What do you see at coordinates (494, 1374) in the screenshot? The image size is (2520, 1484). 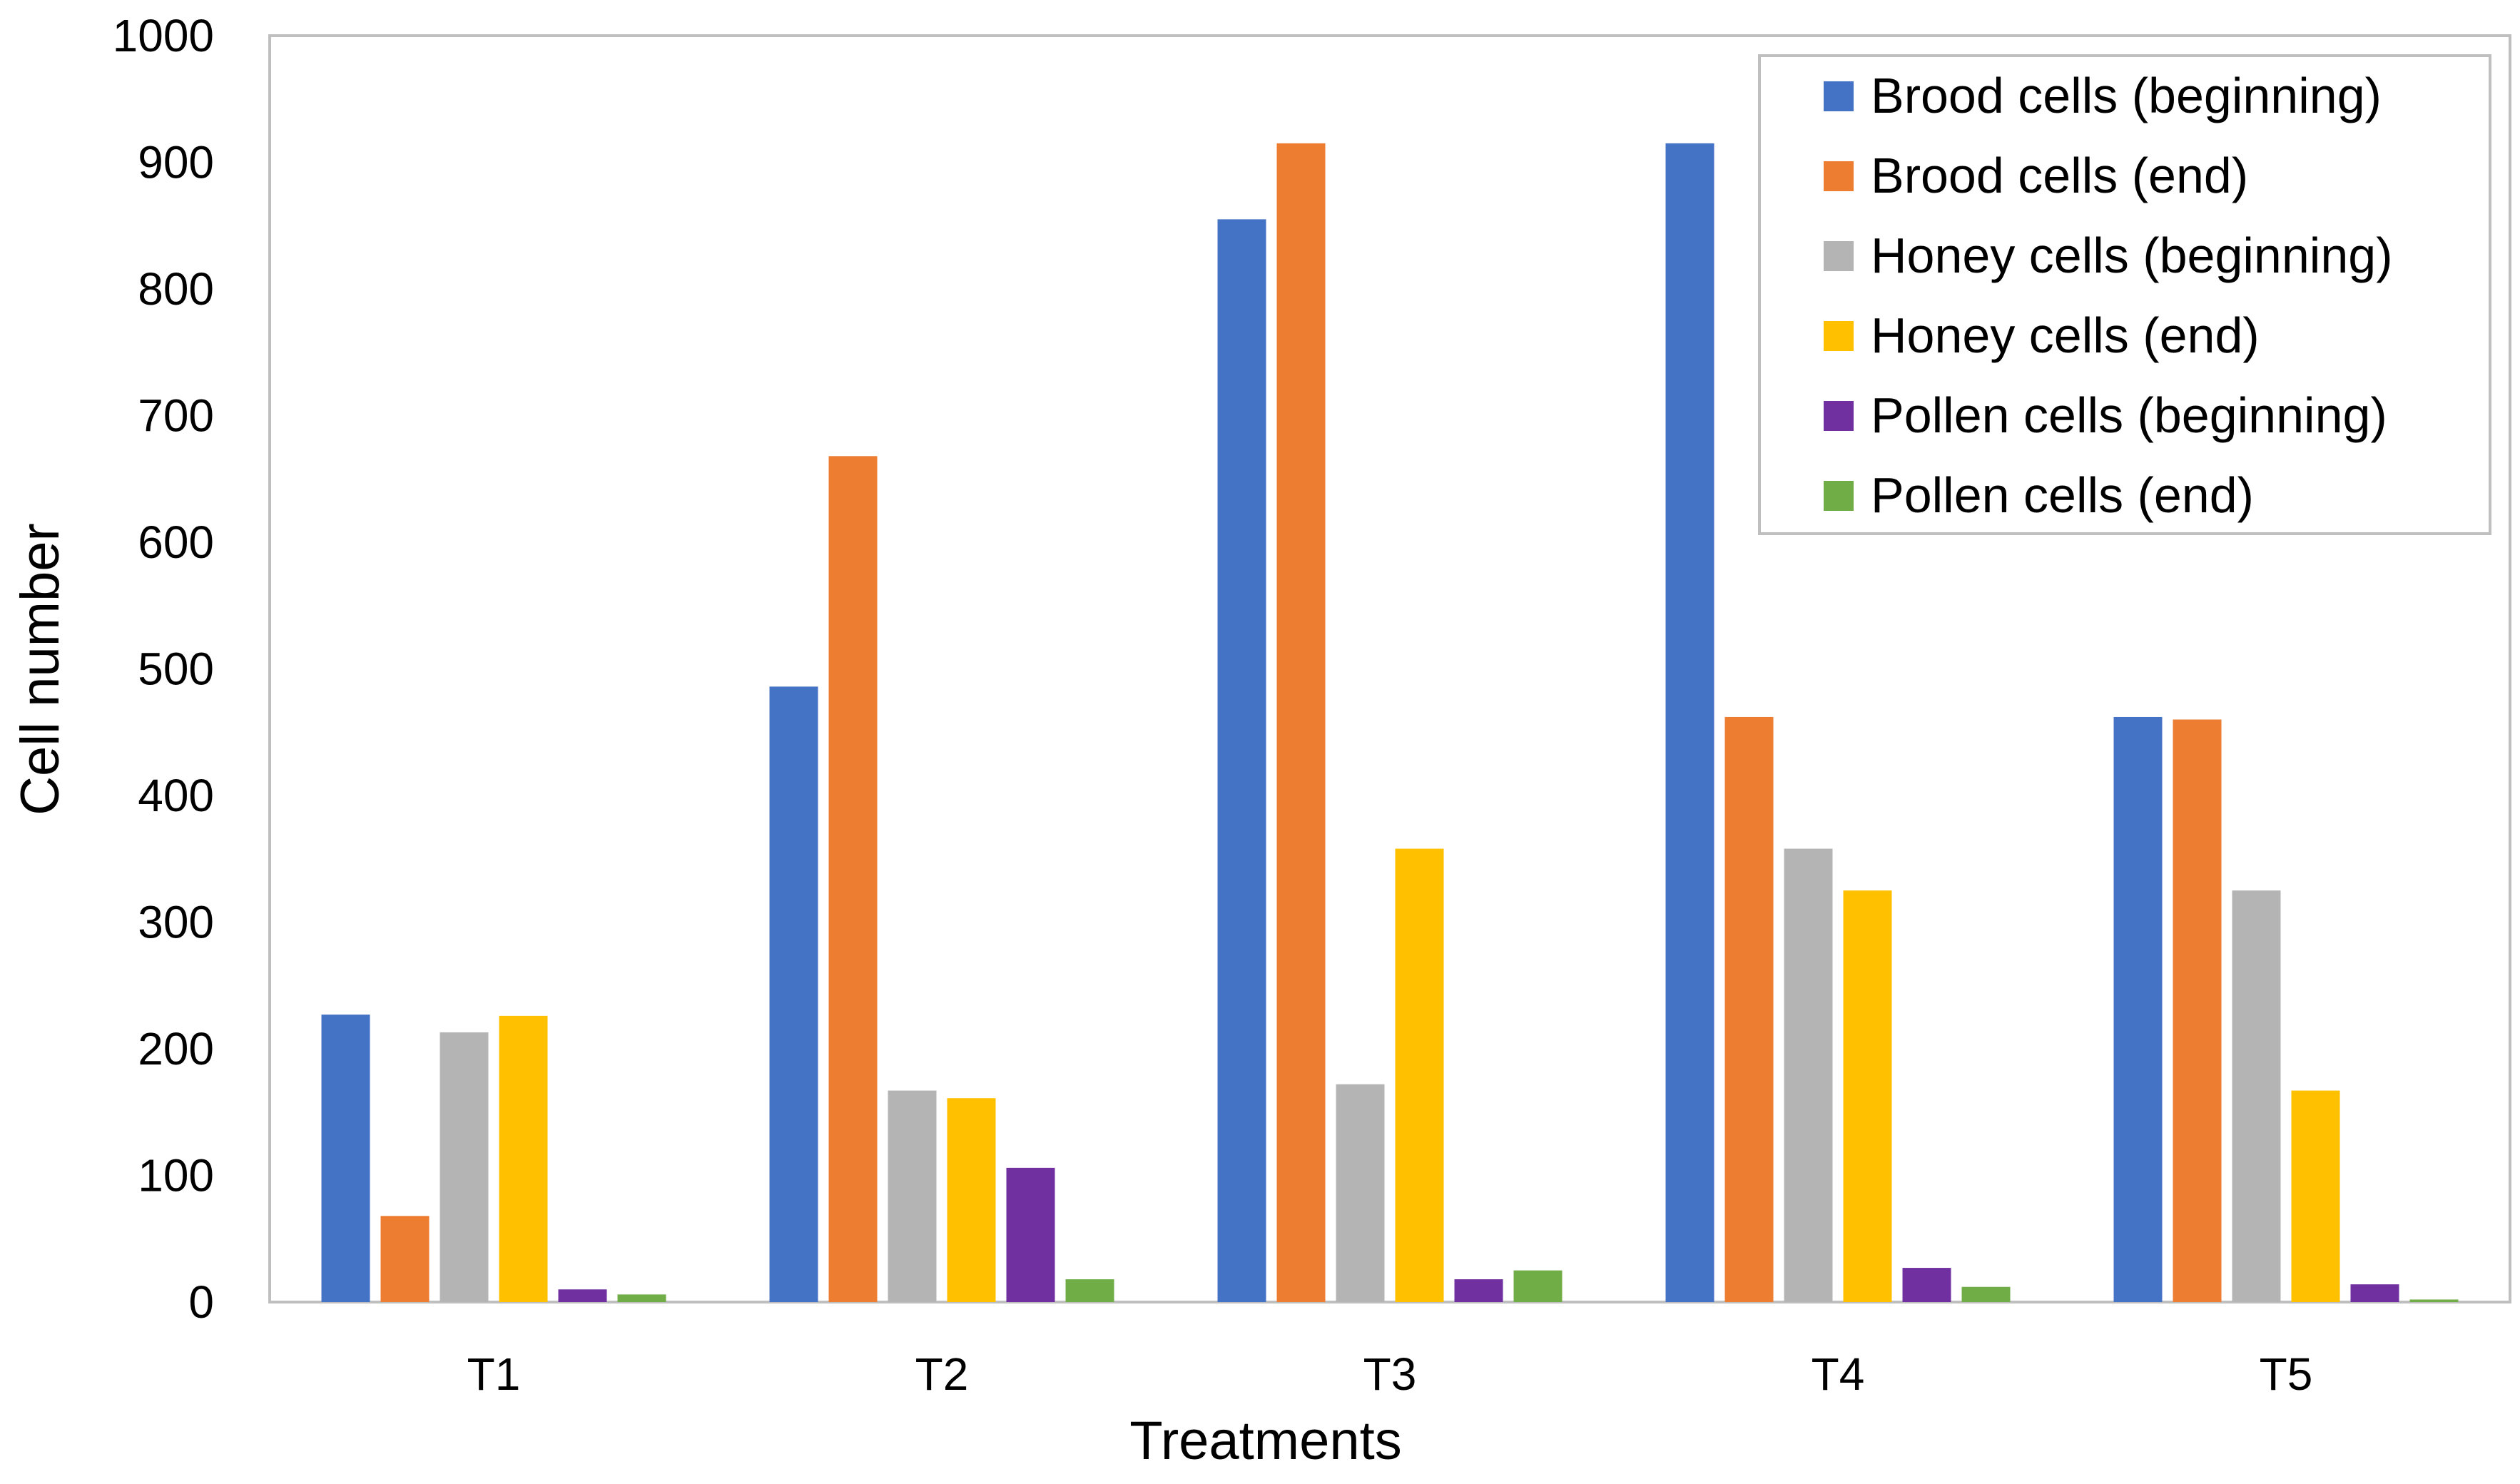 I see `x-tick-label: T1` at bounding box center [494, 1374].